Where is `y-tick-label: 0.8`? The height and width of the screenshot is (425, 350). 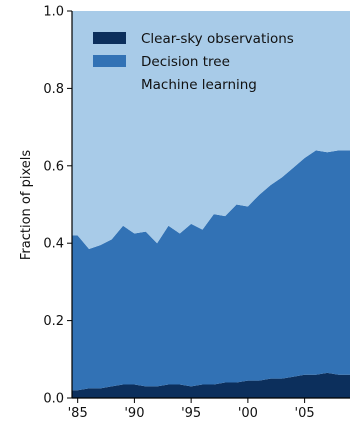
y-tick-label: 0.8 is located at coordinates (53, 89).